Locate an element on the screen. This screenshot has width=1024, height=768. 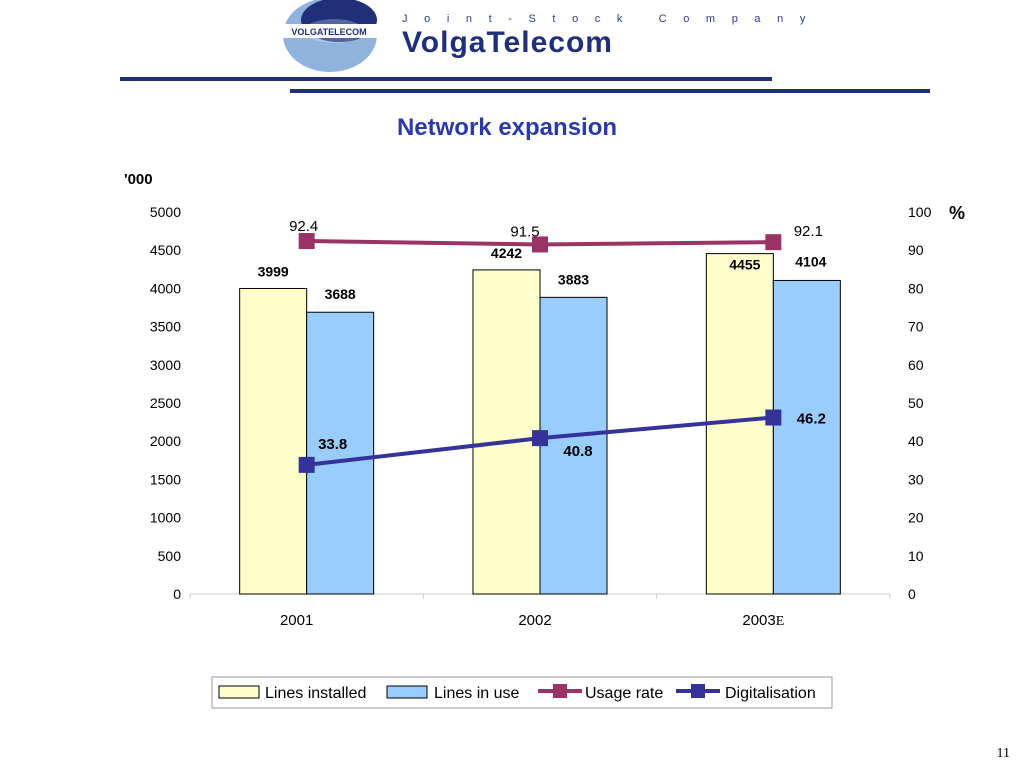
y2-tick-label: 70 is located at coordinates (916, 327).